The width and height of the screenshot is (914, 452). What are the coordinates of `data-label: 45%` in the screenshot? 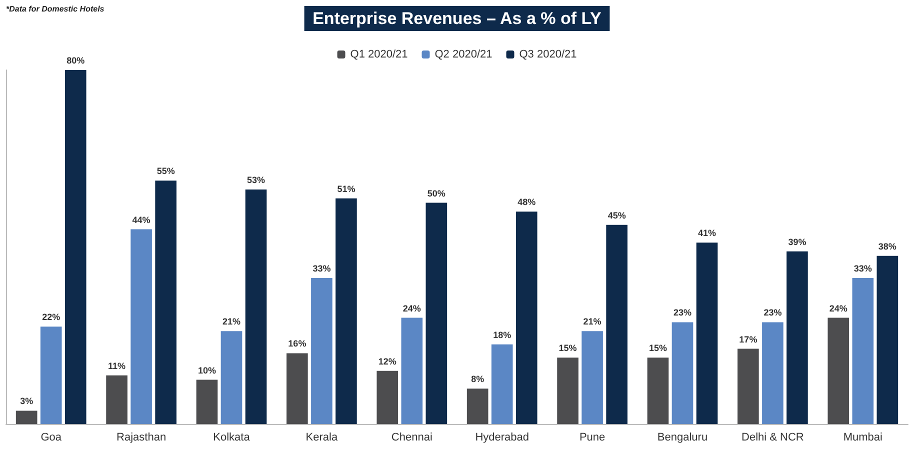 It's located at (617, 215).